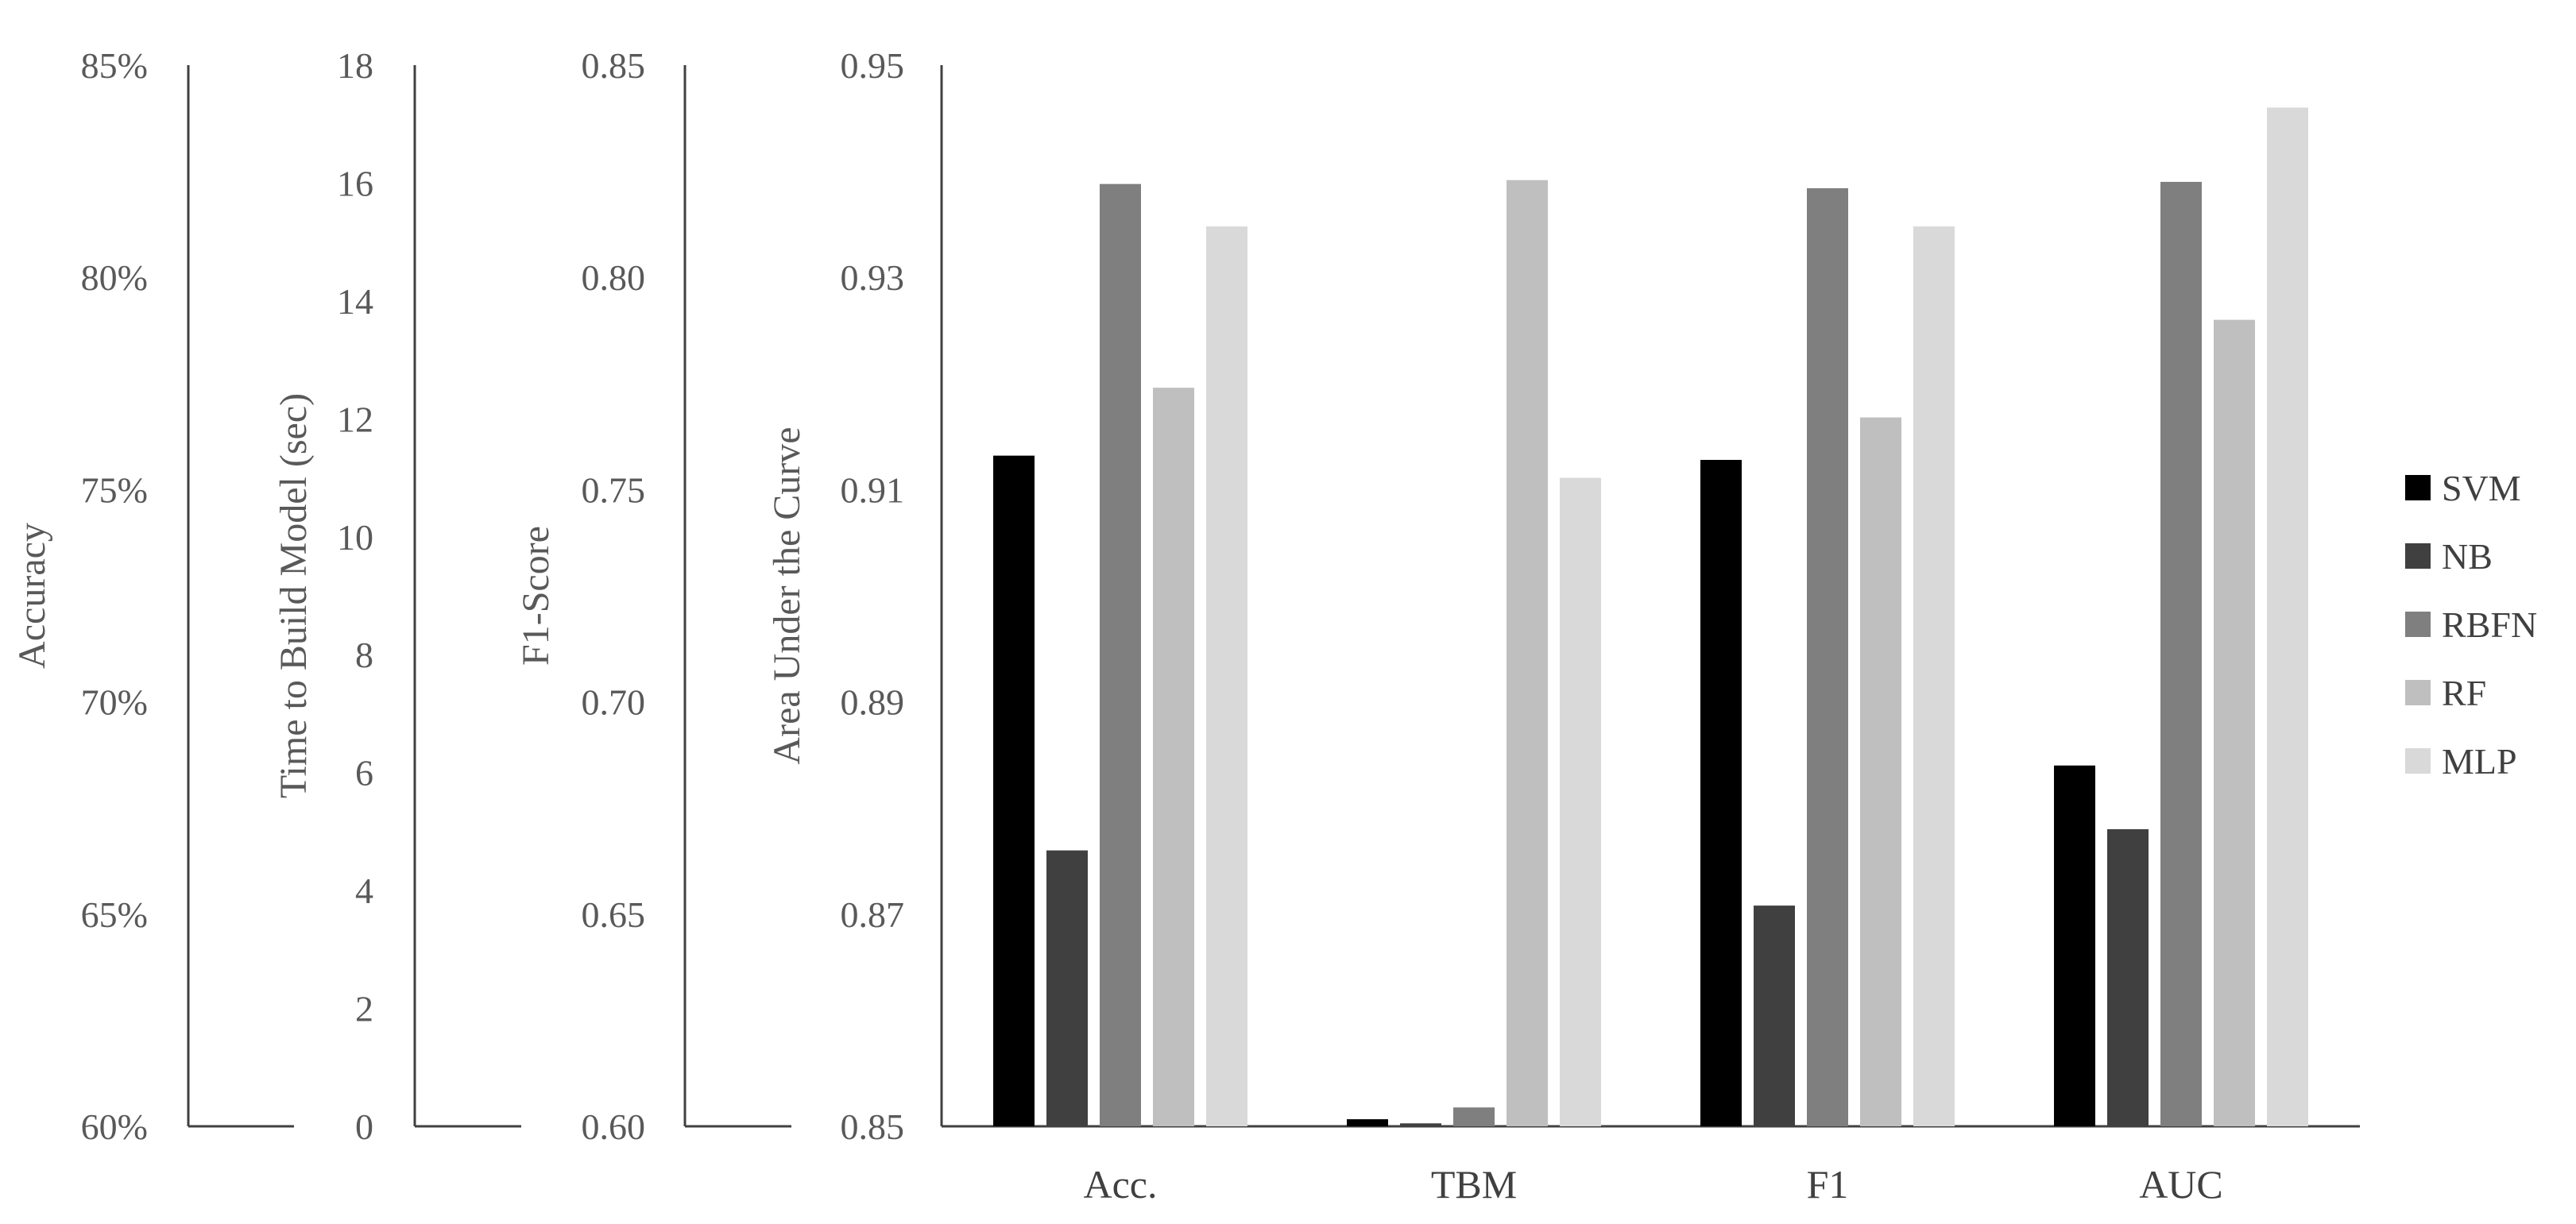  Describe the element at coordinates (2418, 761) in the screenshot. I see `legend-swatch-mlp` at that location.